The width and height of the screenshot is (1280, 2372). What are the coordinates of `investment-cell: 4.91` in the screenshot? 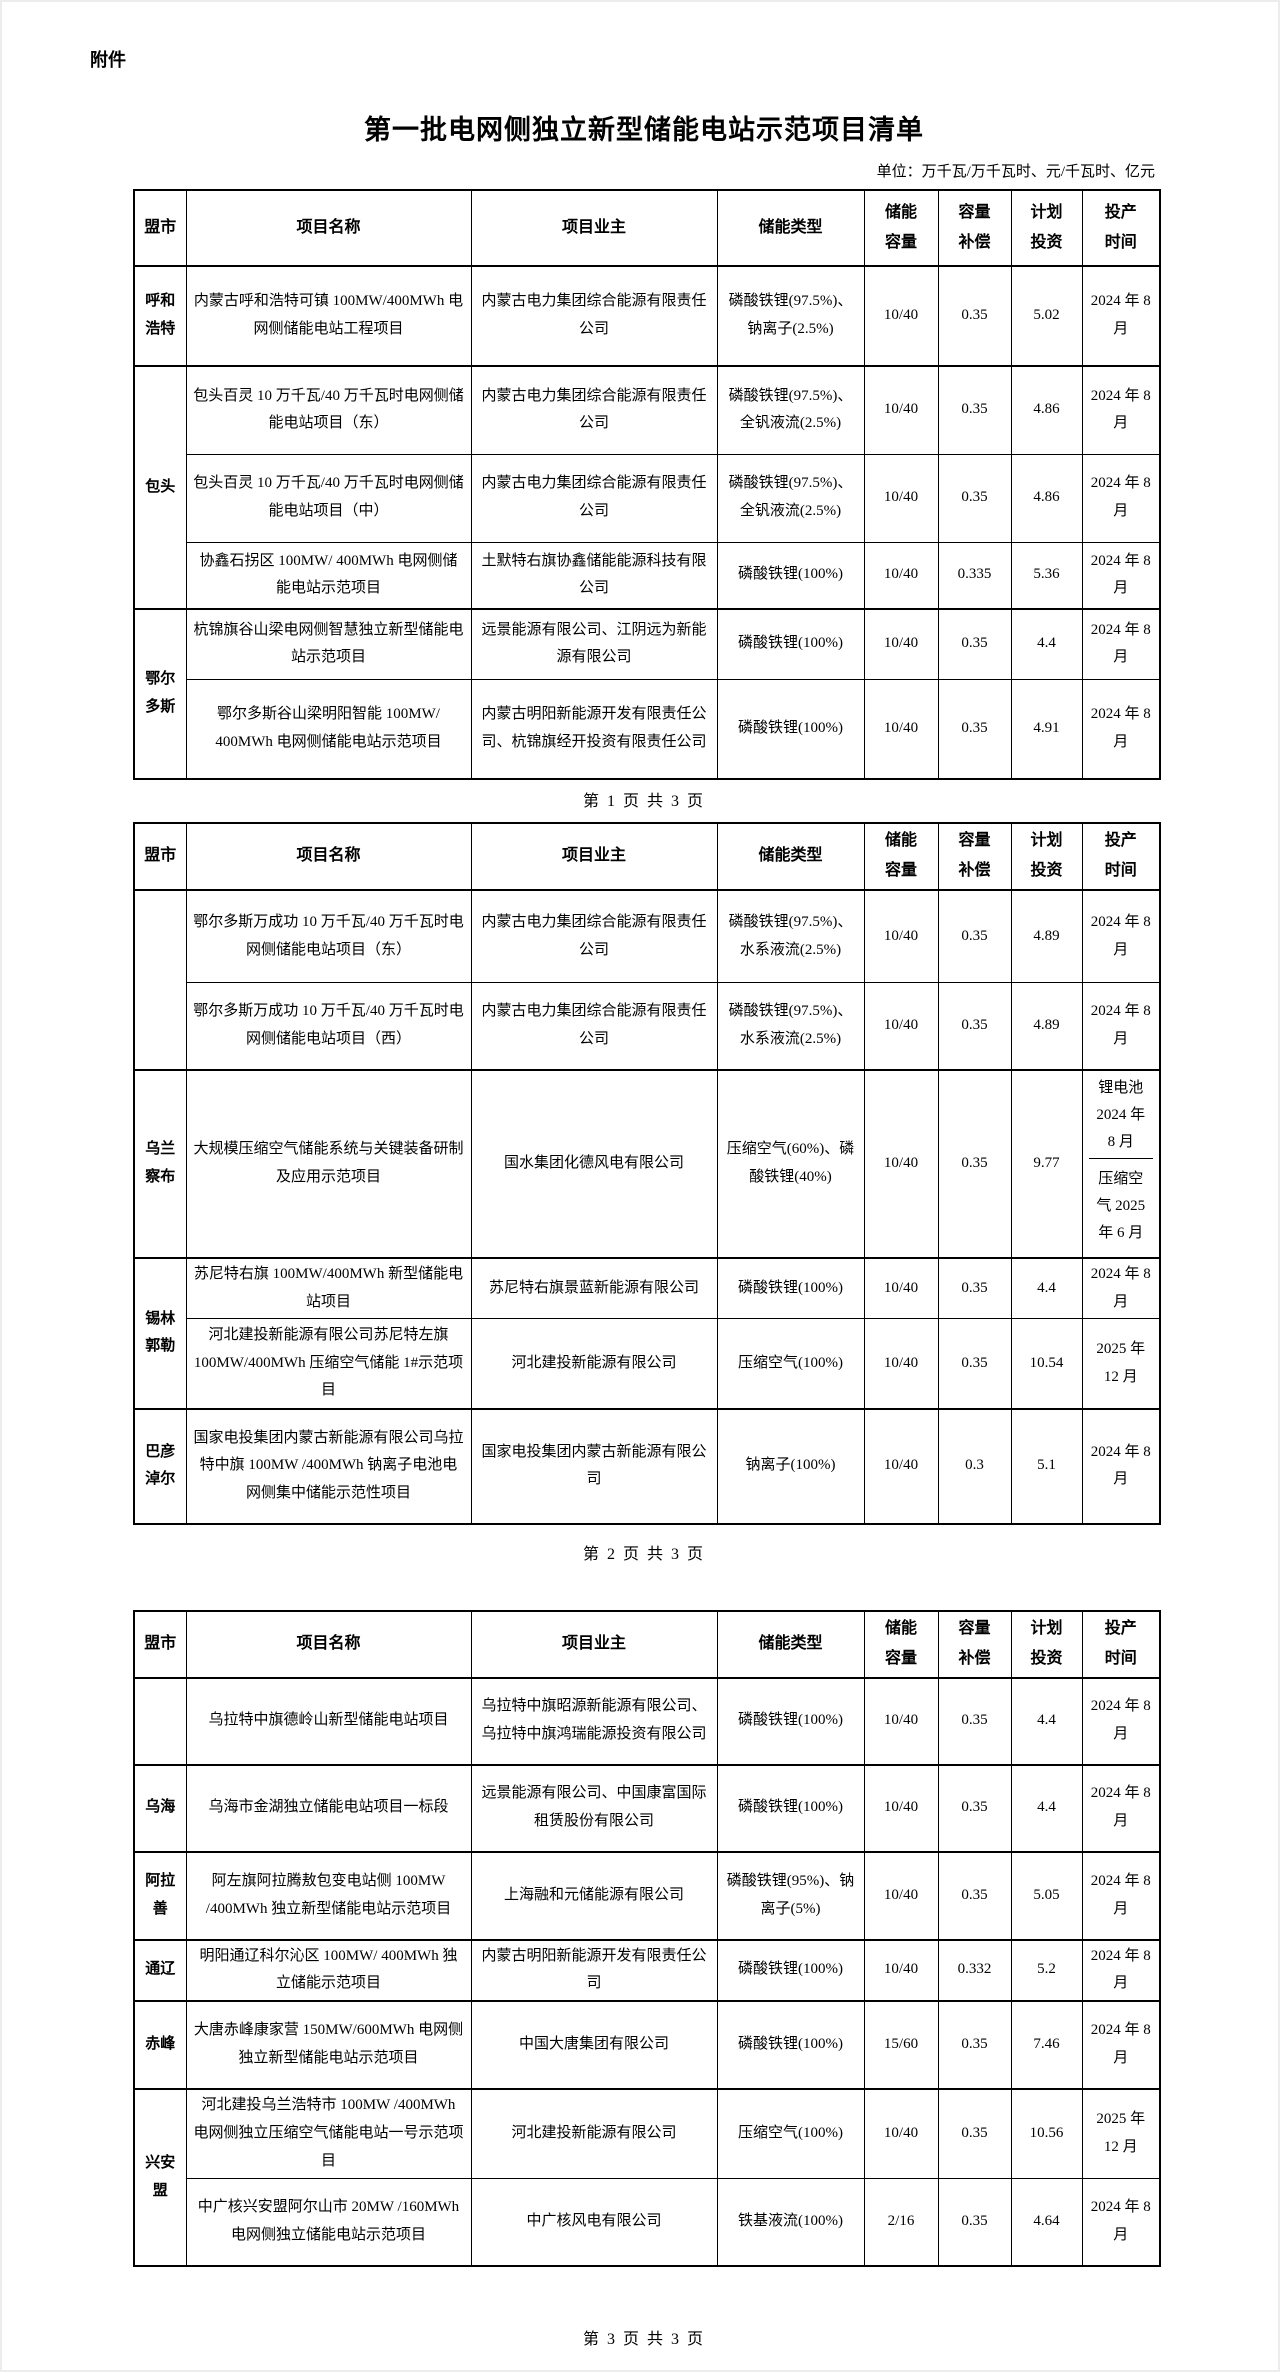 It's located at (1046, 729).